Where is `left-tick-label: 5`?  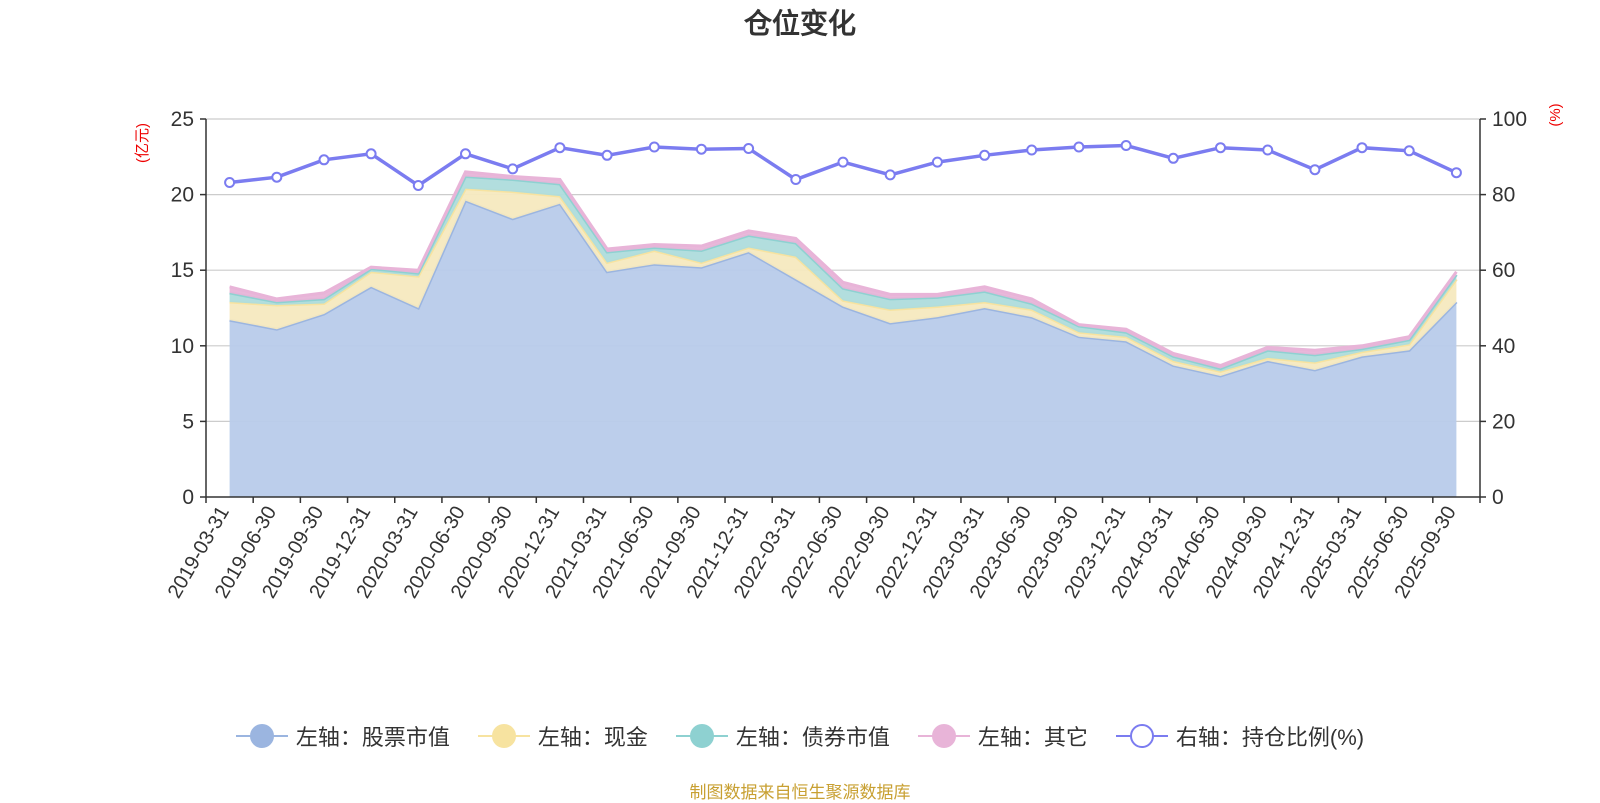 left-tick-label: 5 is located at coordinates (188, 421).